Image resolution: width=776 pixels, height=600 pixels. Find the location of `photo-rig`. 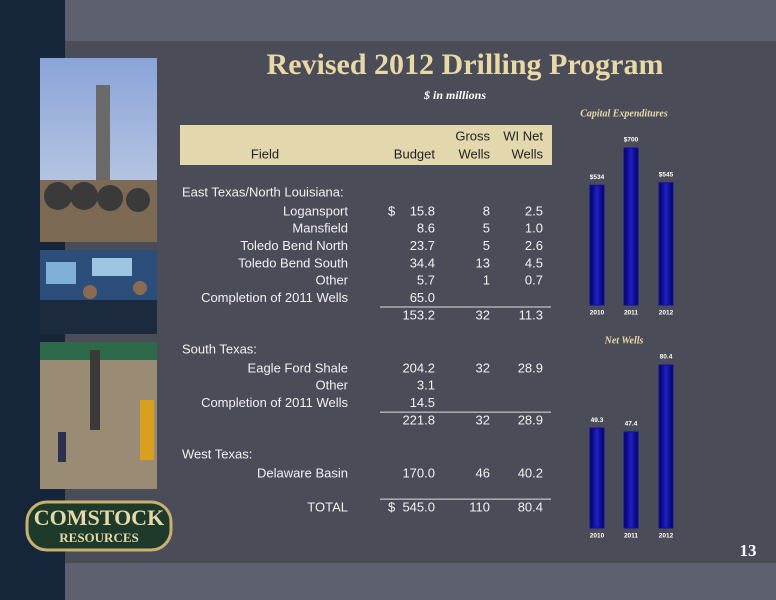

photo-rig is located at coordinates (98, 150).